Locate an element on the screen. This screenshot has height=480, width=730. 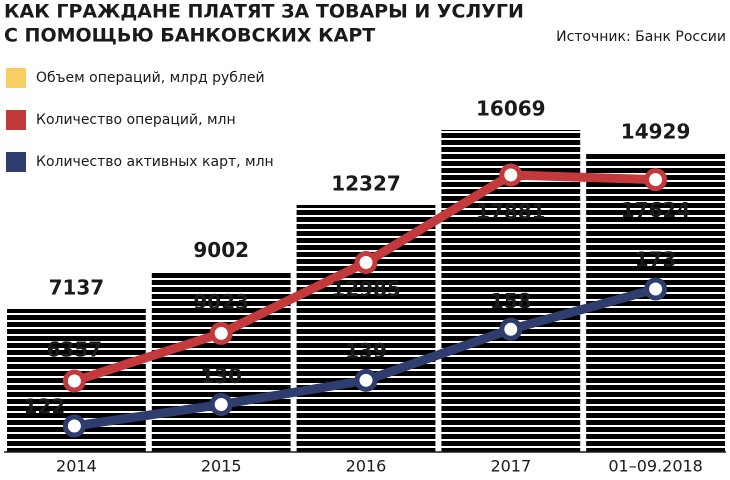
bar-label: 12327 is located at coordinates (366, 183).